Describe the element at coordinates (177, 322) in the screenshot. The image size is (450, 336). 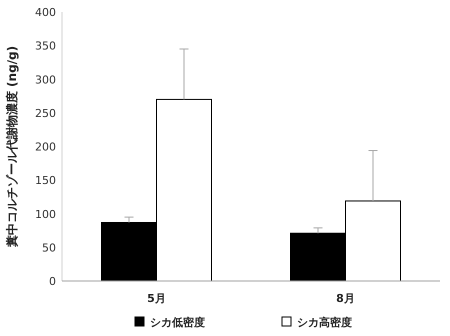
I see `legend-label: シカ低密度` at that location.